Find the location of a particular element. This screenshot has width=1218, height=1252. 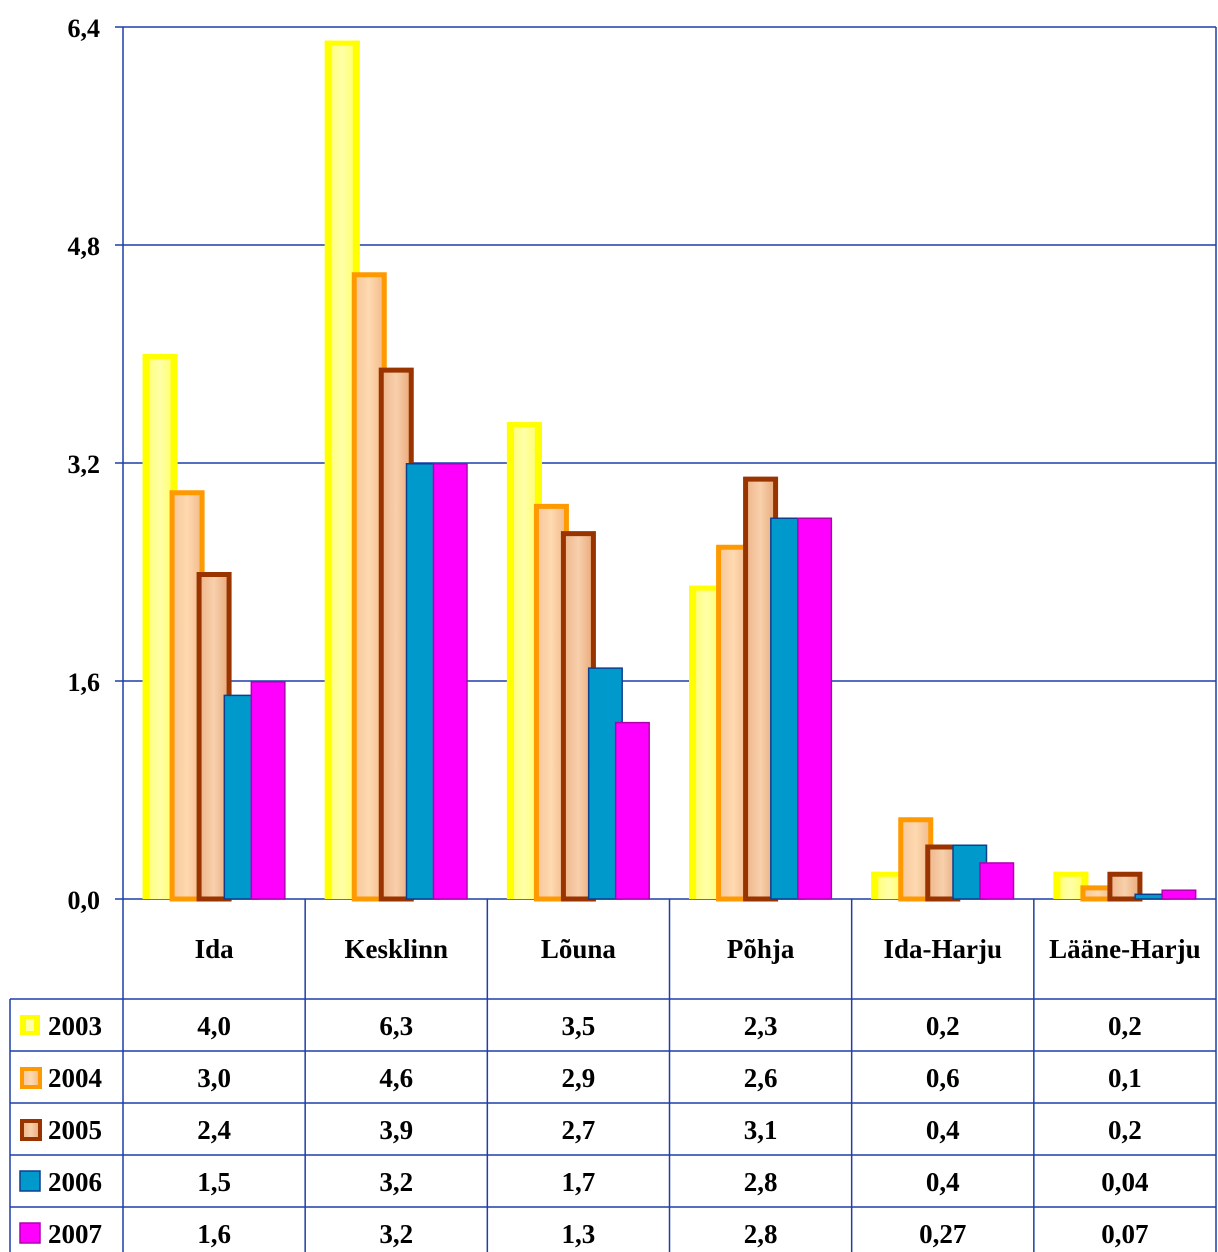

table-cell-value: 1,3 is located at coordinates (579, 1234).